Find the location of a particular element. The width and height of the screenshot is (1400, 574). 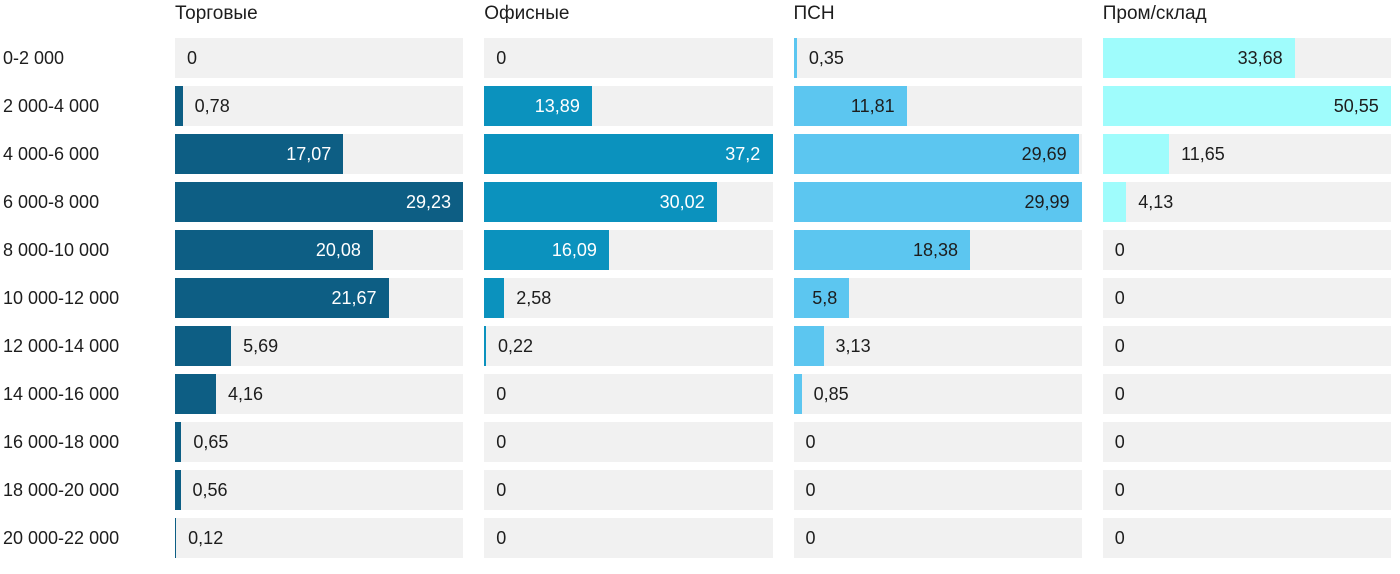

bar-track: 29,23 is located at coordinates (319, 202).